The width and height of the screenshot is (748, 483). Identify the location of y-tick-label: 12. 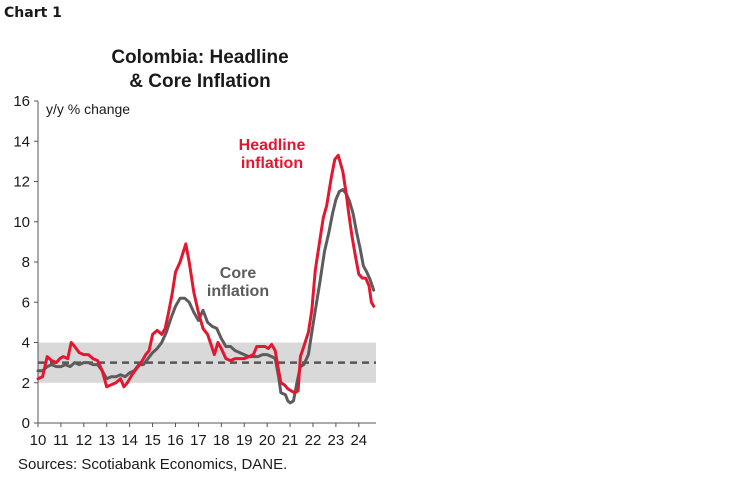
(21, 182).